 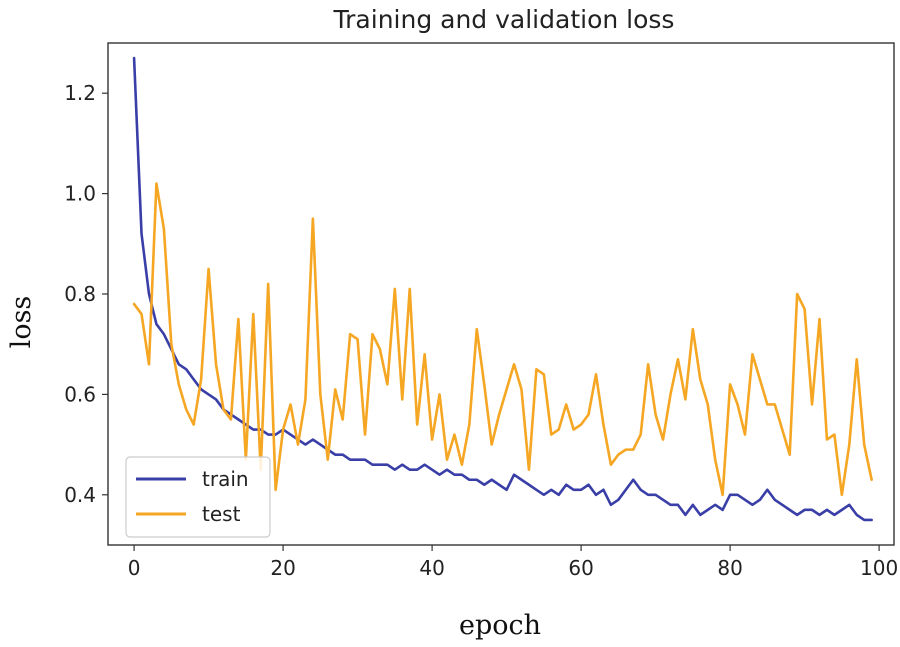 What do you see at coordinates (504, 19) in the screenshot?
I see `chart-title: Training and validation loss` at bounding box center [504, 19].